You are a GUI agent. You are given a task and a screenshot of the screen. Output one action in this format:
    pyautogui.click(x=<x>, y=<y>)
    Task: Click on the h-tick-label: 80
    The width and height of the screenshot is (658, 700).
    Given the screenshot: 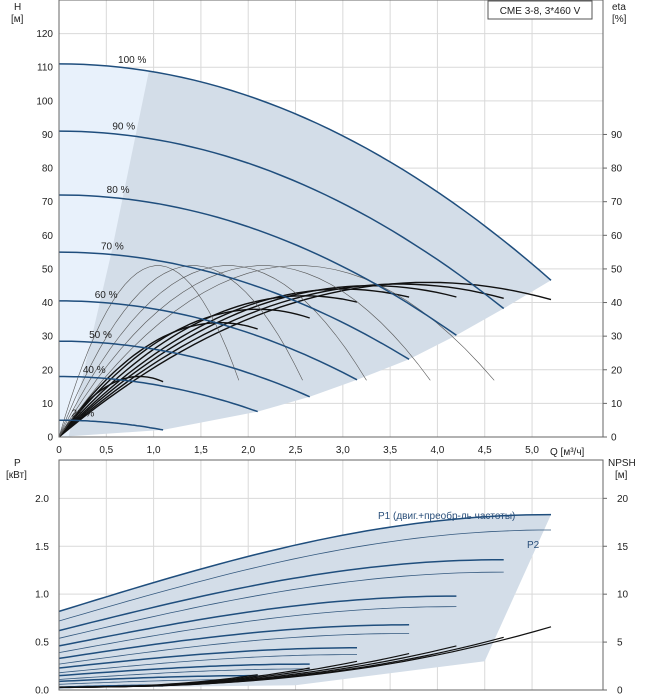 What is the action you would take?
    pyautogui.click(x=48, y=169)
    